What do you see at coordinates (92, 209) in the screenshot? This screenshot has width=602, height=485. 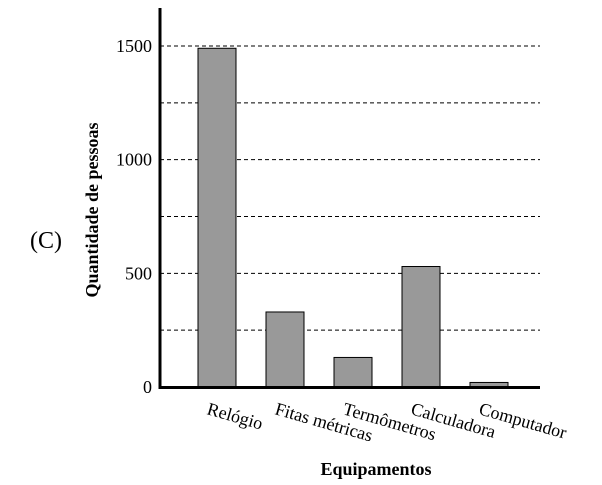 I see `y-axis-title: Quantidade de pessoas` at bounding box center [92, 209].